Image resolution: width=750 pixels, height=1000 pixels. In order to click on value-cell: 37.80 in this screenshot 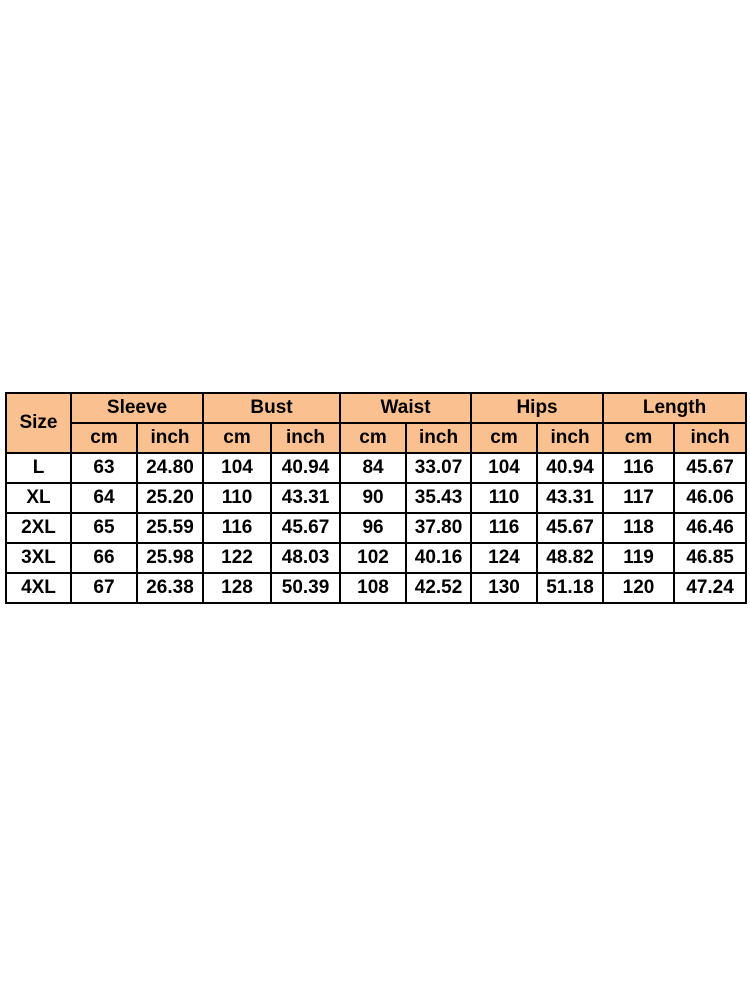, I will do `click(439, 528)`.